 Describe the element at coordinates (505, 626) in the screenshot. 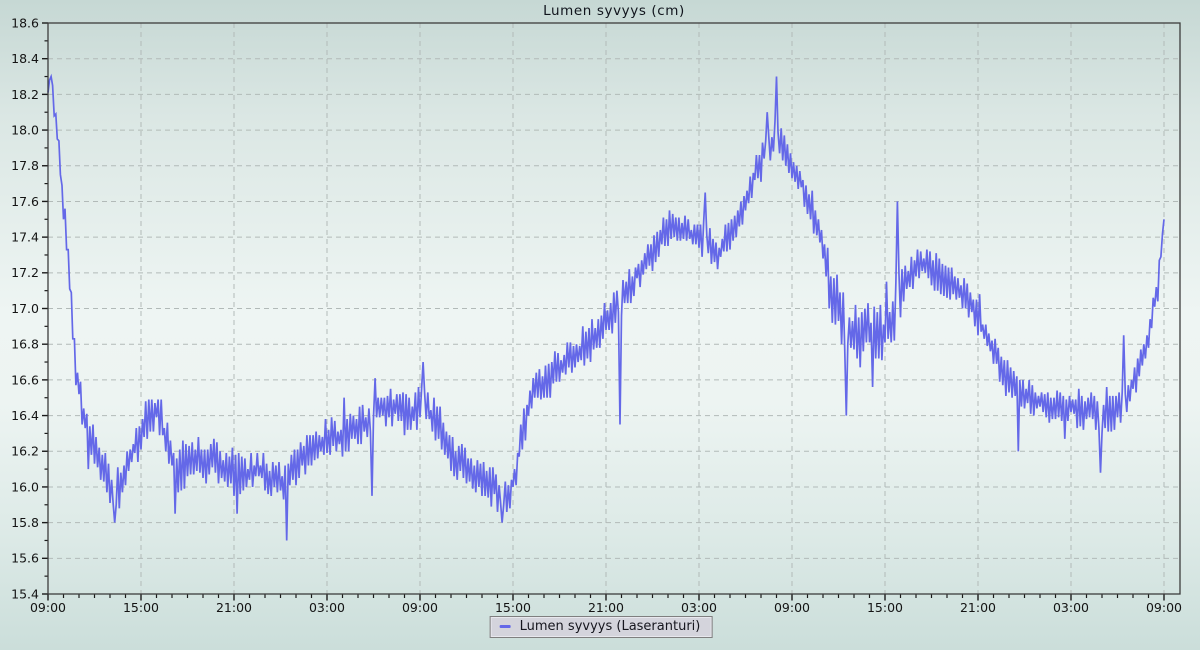

I see `legend-line-sample` at that location.